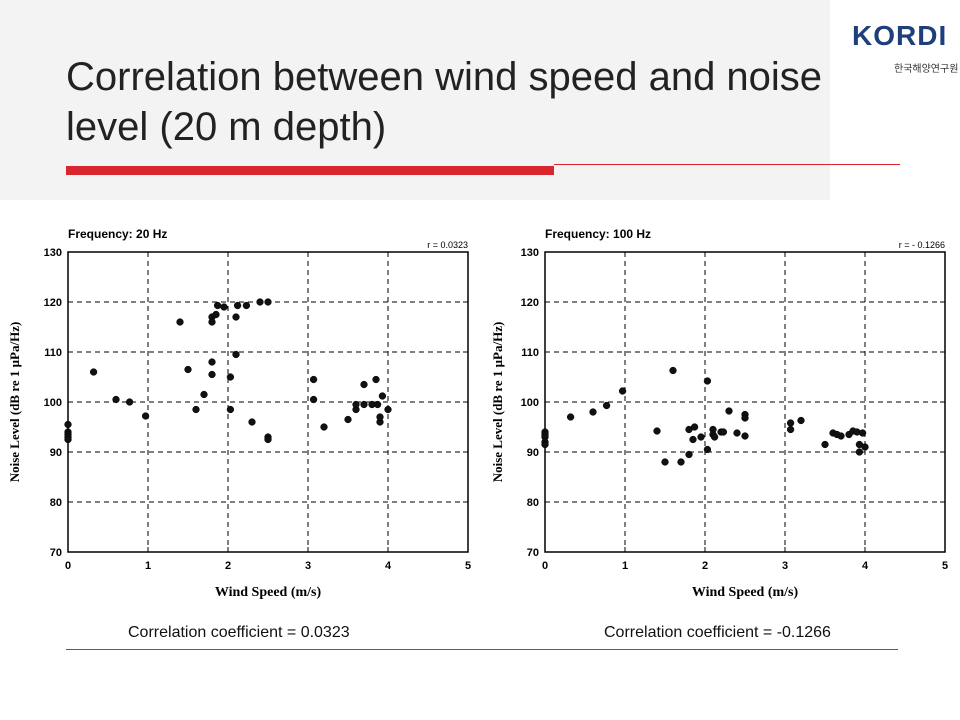  Describe the element at coordinates (310, 170) in the screenshot. I see `title-accent-bar` at that location.